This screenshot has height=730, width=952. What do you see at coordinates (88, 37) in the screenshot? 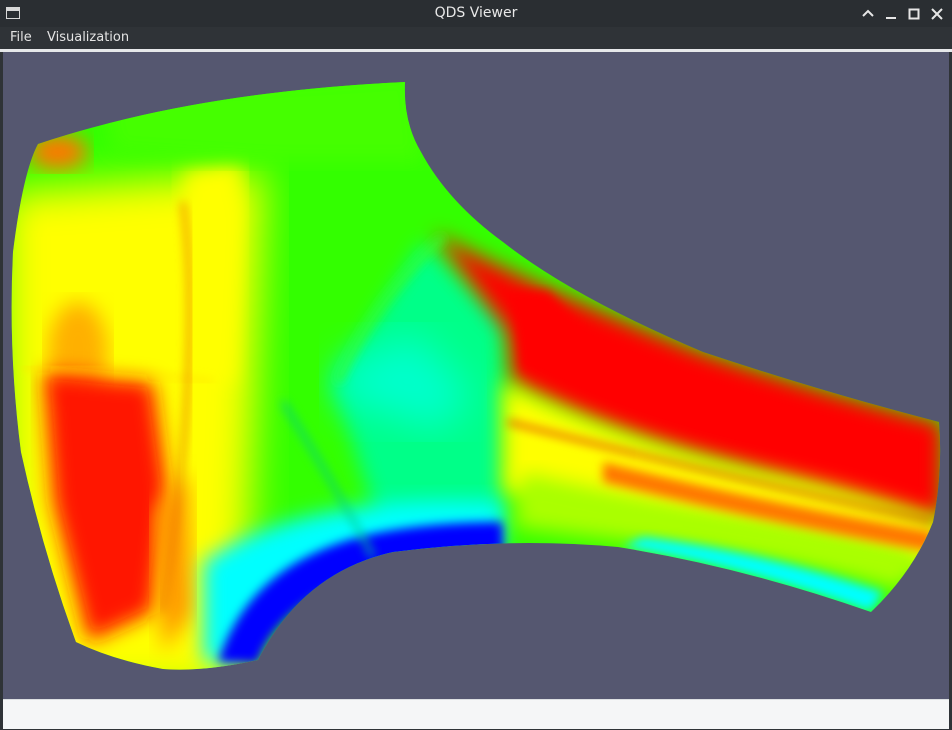
I see `menu-visualization: Visualization` at bounding box center [88, 37].